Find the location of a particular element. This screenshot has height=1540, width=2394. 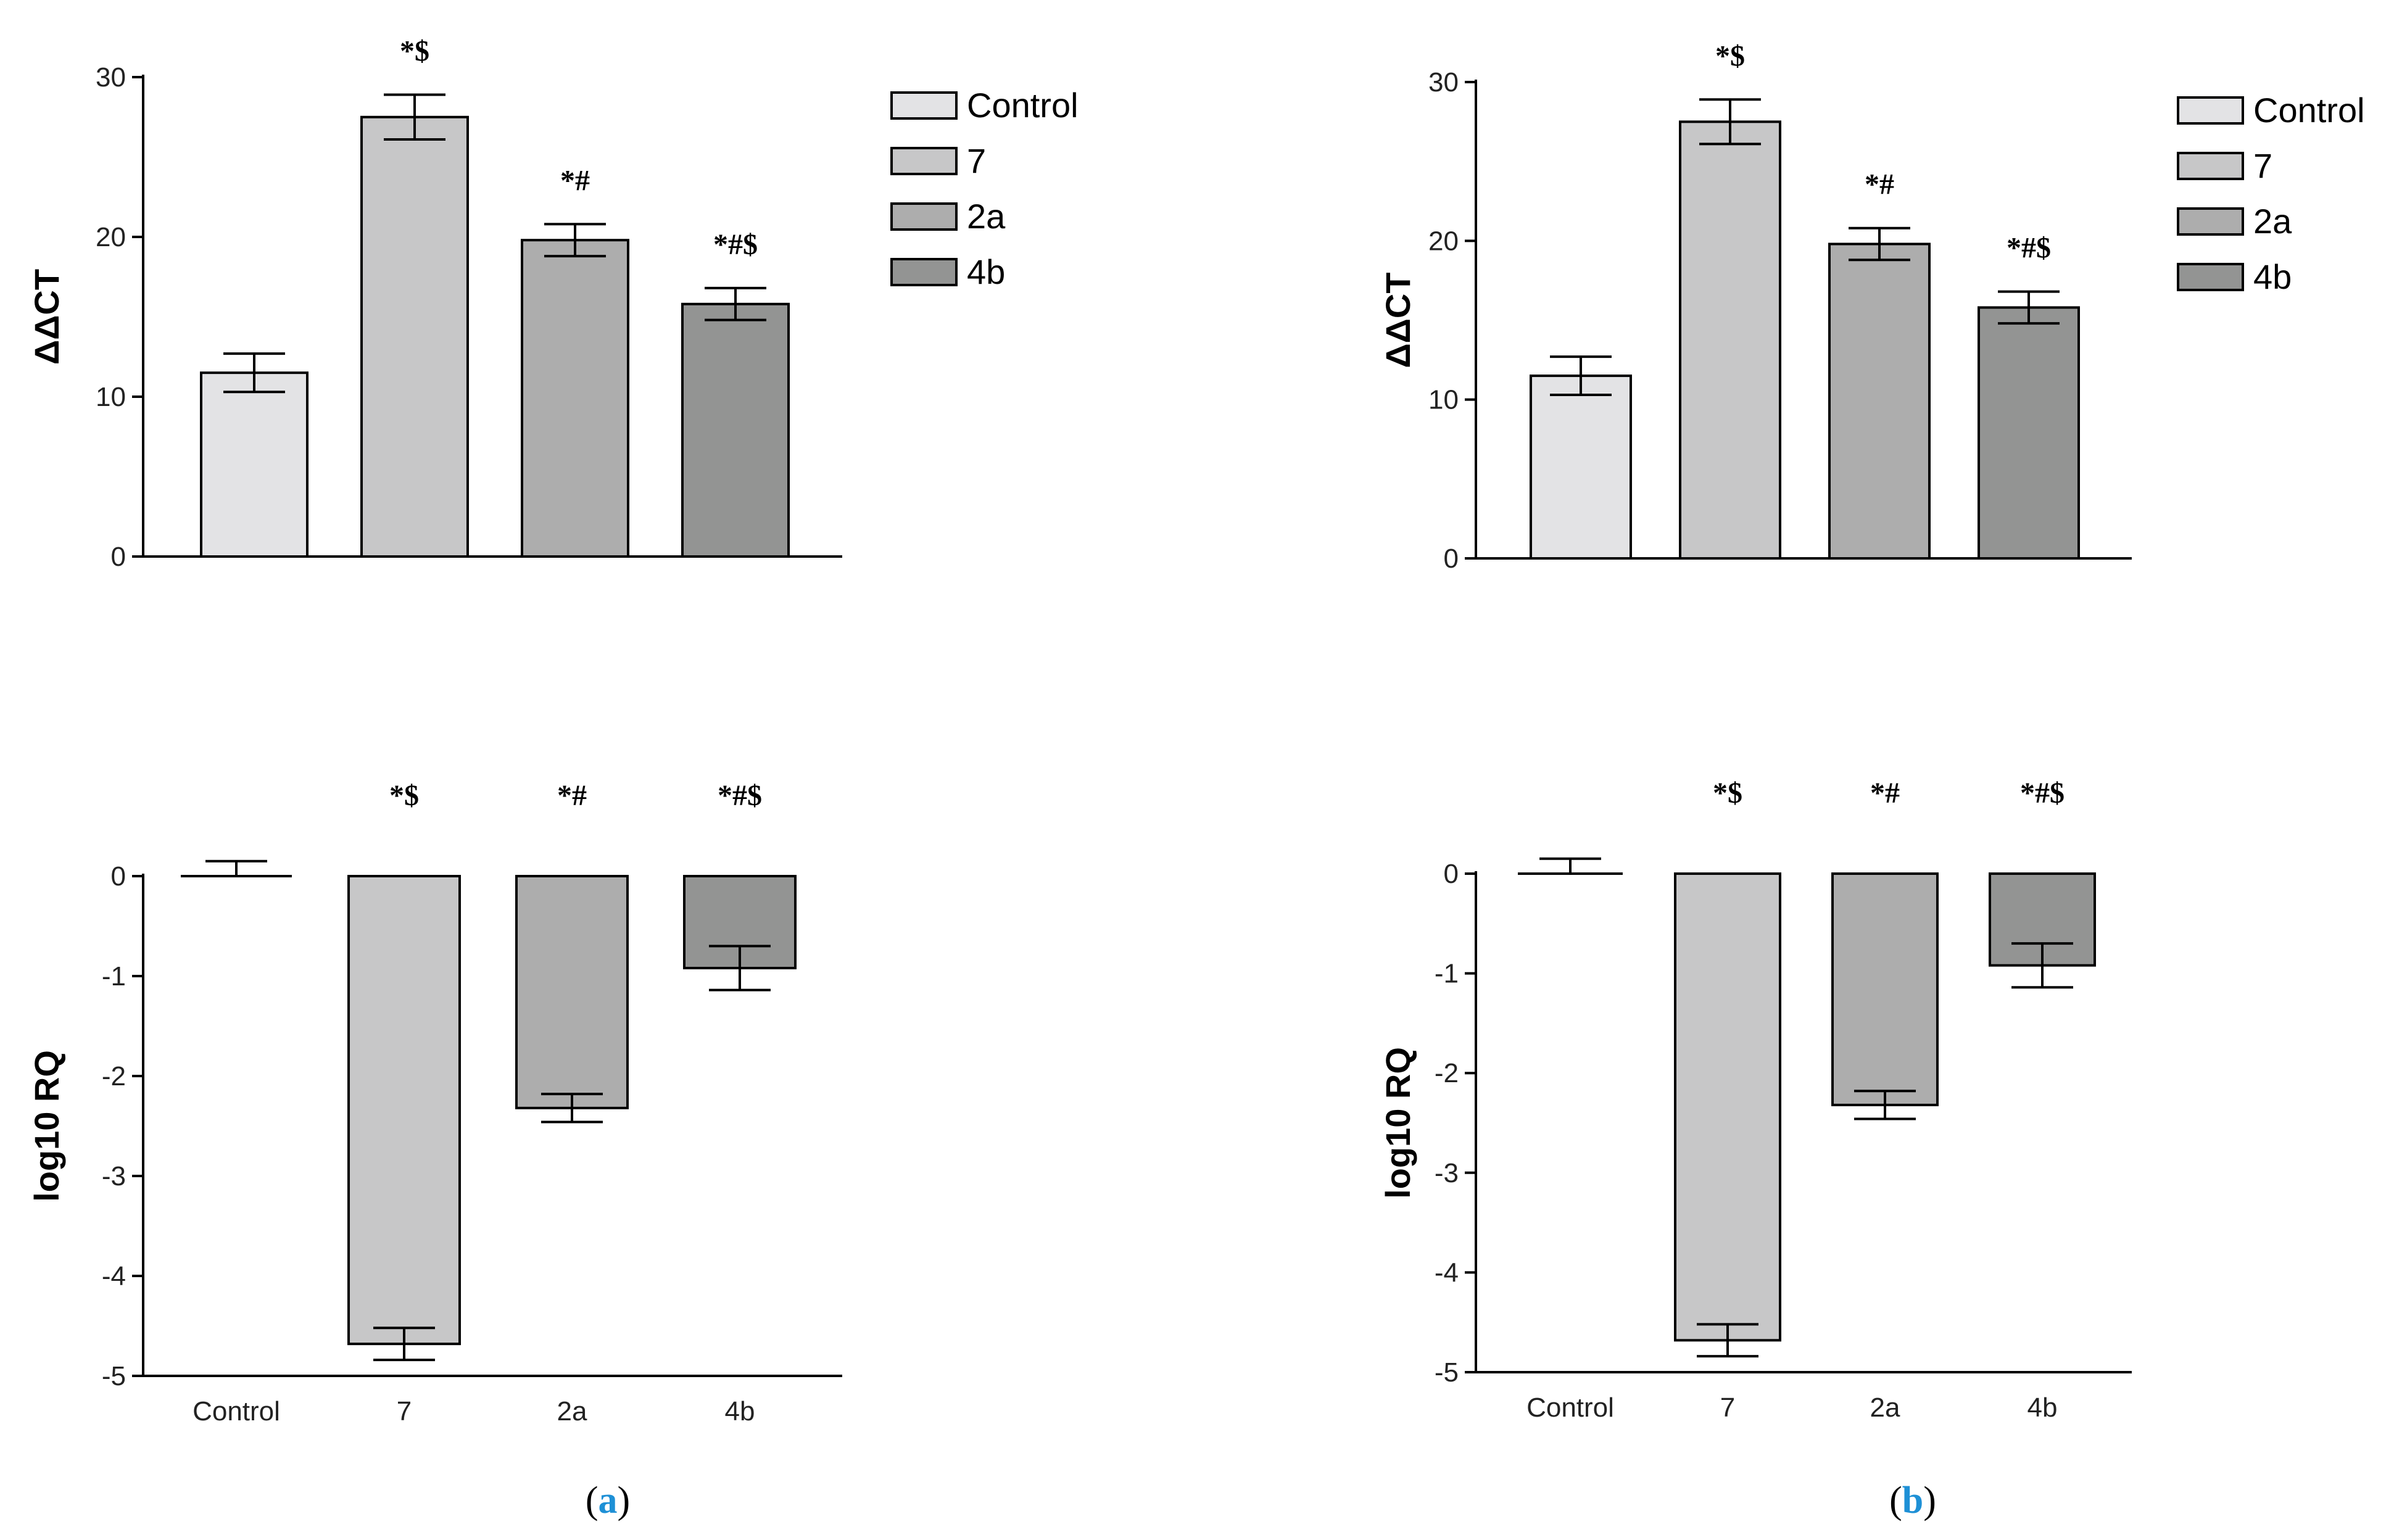

chart-a-bottom: 0 -1 -2 -3 -4 -5 log10 RQ Control *$ 7 *# 2a *#$ 4b is located at coordinates (435, 1102).